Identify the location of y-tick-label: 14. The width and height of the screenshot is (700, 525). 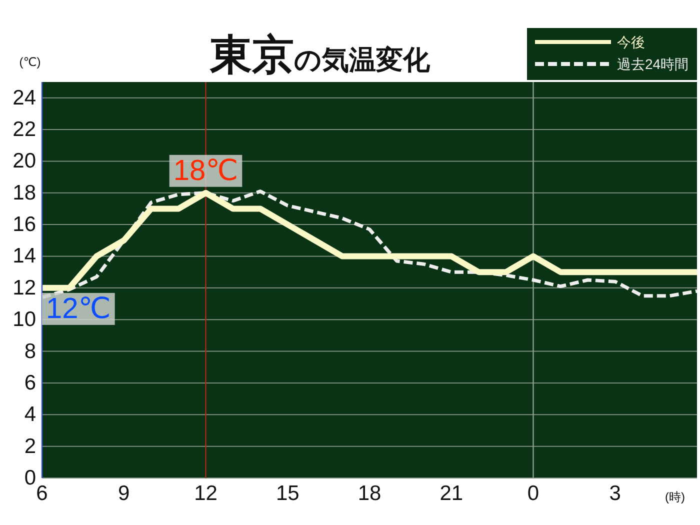
(24, 256).